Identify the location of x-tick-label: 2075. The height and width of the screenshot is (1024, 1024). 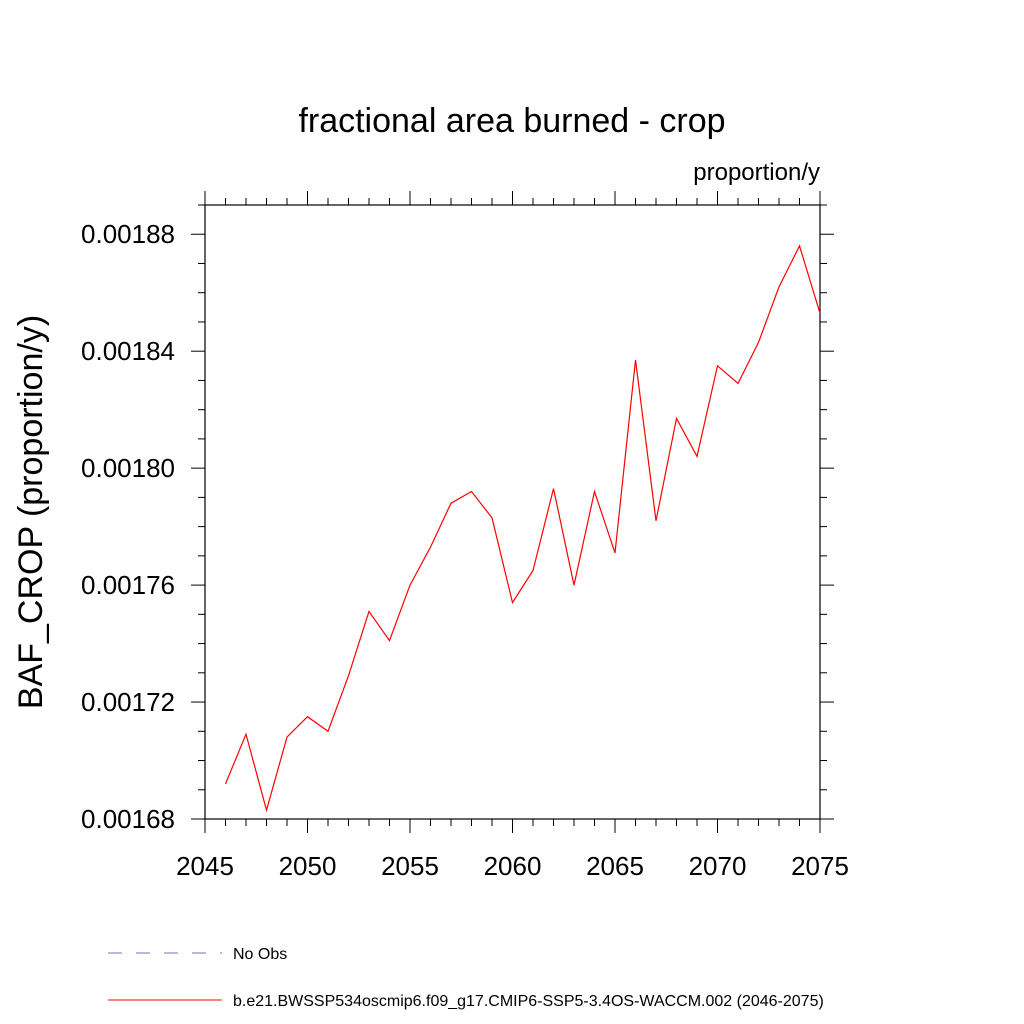
(820, 866).